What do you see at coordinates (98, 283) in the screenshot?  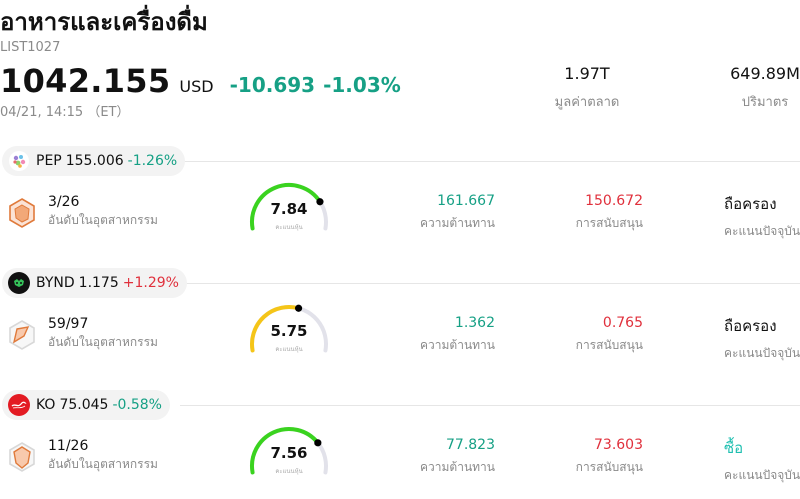 I see `stock-price: 1.175` at bounding box center [98, 283].